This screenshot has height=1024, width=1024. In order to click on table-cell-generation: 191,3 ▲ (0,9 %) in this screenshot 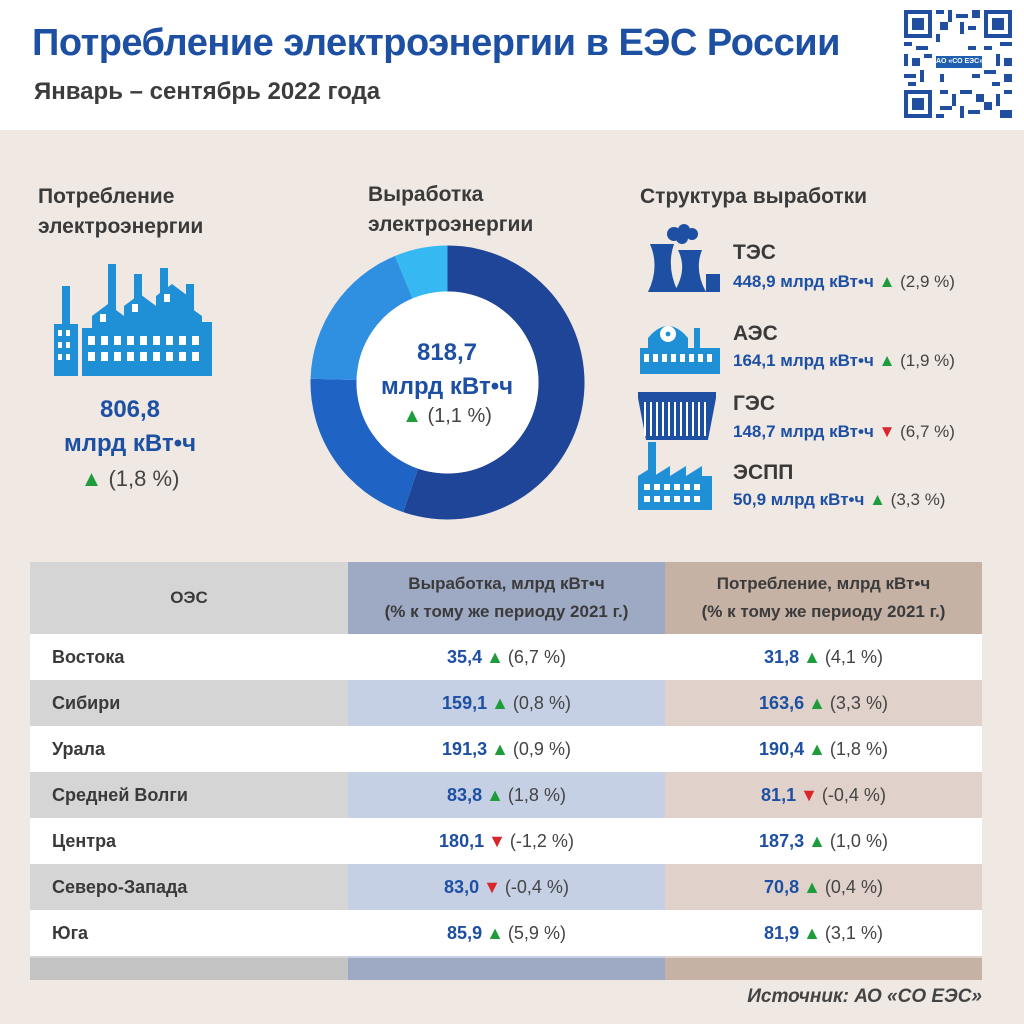, I will do `click(506, 749)`.